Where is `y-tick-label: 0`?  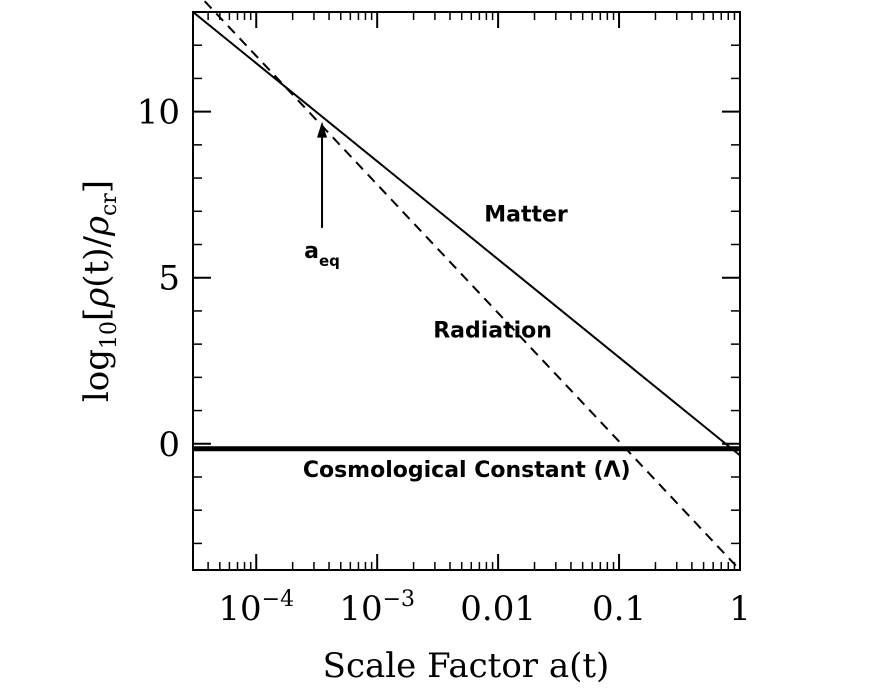
y-tick-label: 0 is located at coordinates (169, 445).